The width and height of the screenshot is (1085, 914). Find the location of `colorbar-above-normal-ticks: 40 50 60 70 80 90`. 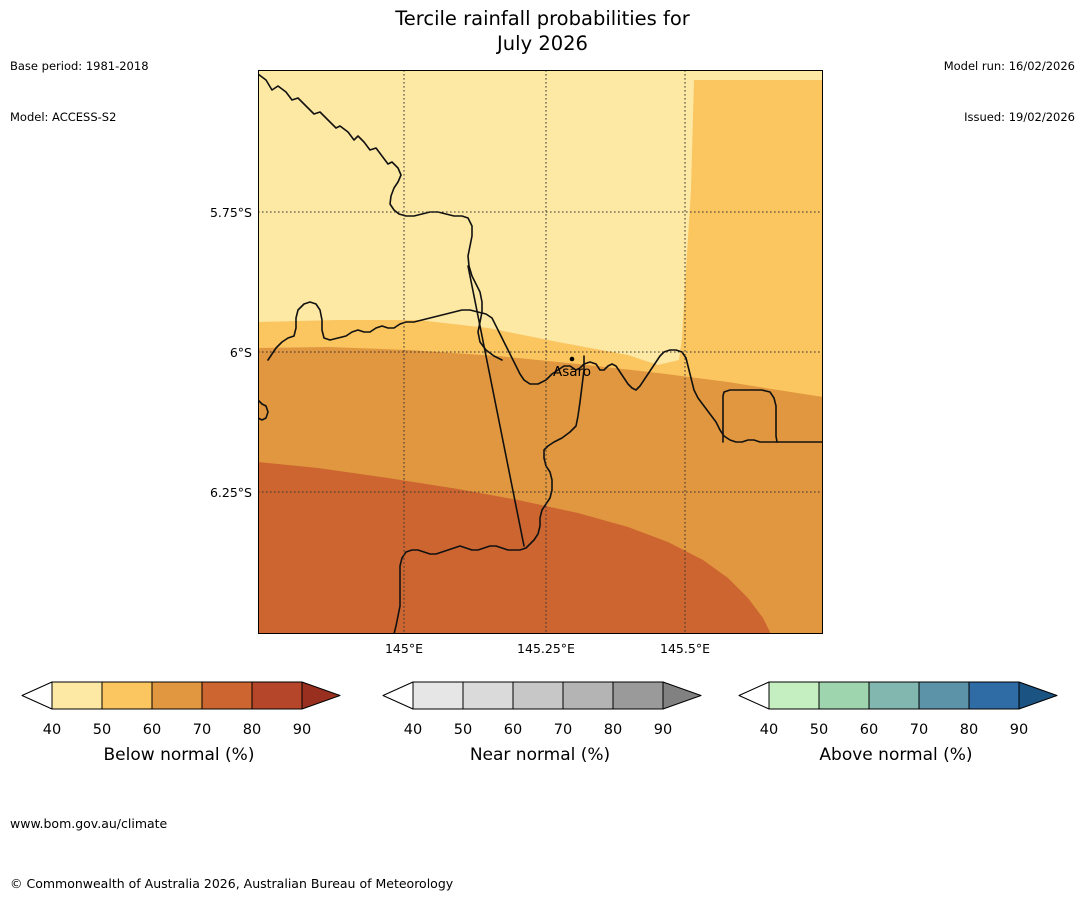

colorbar-above-normal-ticks: 40 50 60 70 80 90 is located at coordinates (896, 733).